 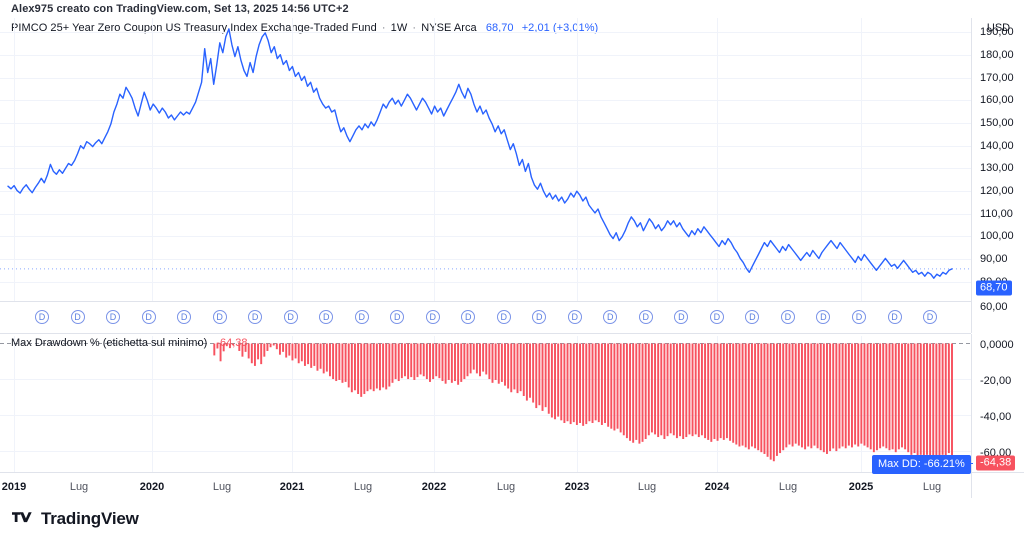 What do you see at coordinates (921, 464) in the screenshot?
I see `max-dd-callout: Max DD: -66.21%` at bounding box center [921, 464].